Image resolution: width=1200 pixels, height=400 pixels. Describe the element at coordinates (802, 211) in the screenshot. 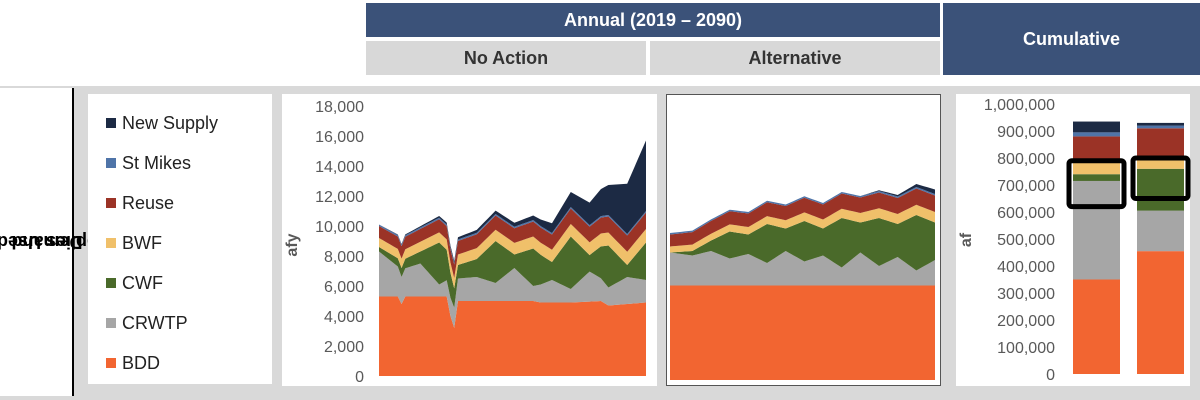

I see `area-series-st-mikes` at that location.